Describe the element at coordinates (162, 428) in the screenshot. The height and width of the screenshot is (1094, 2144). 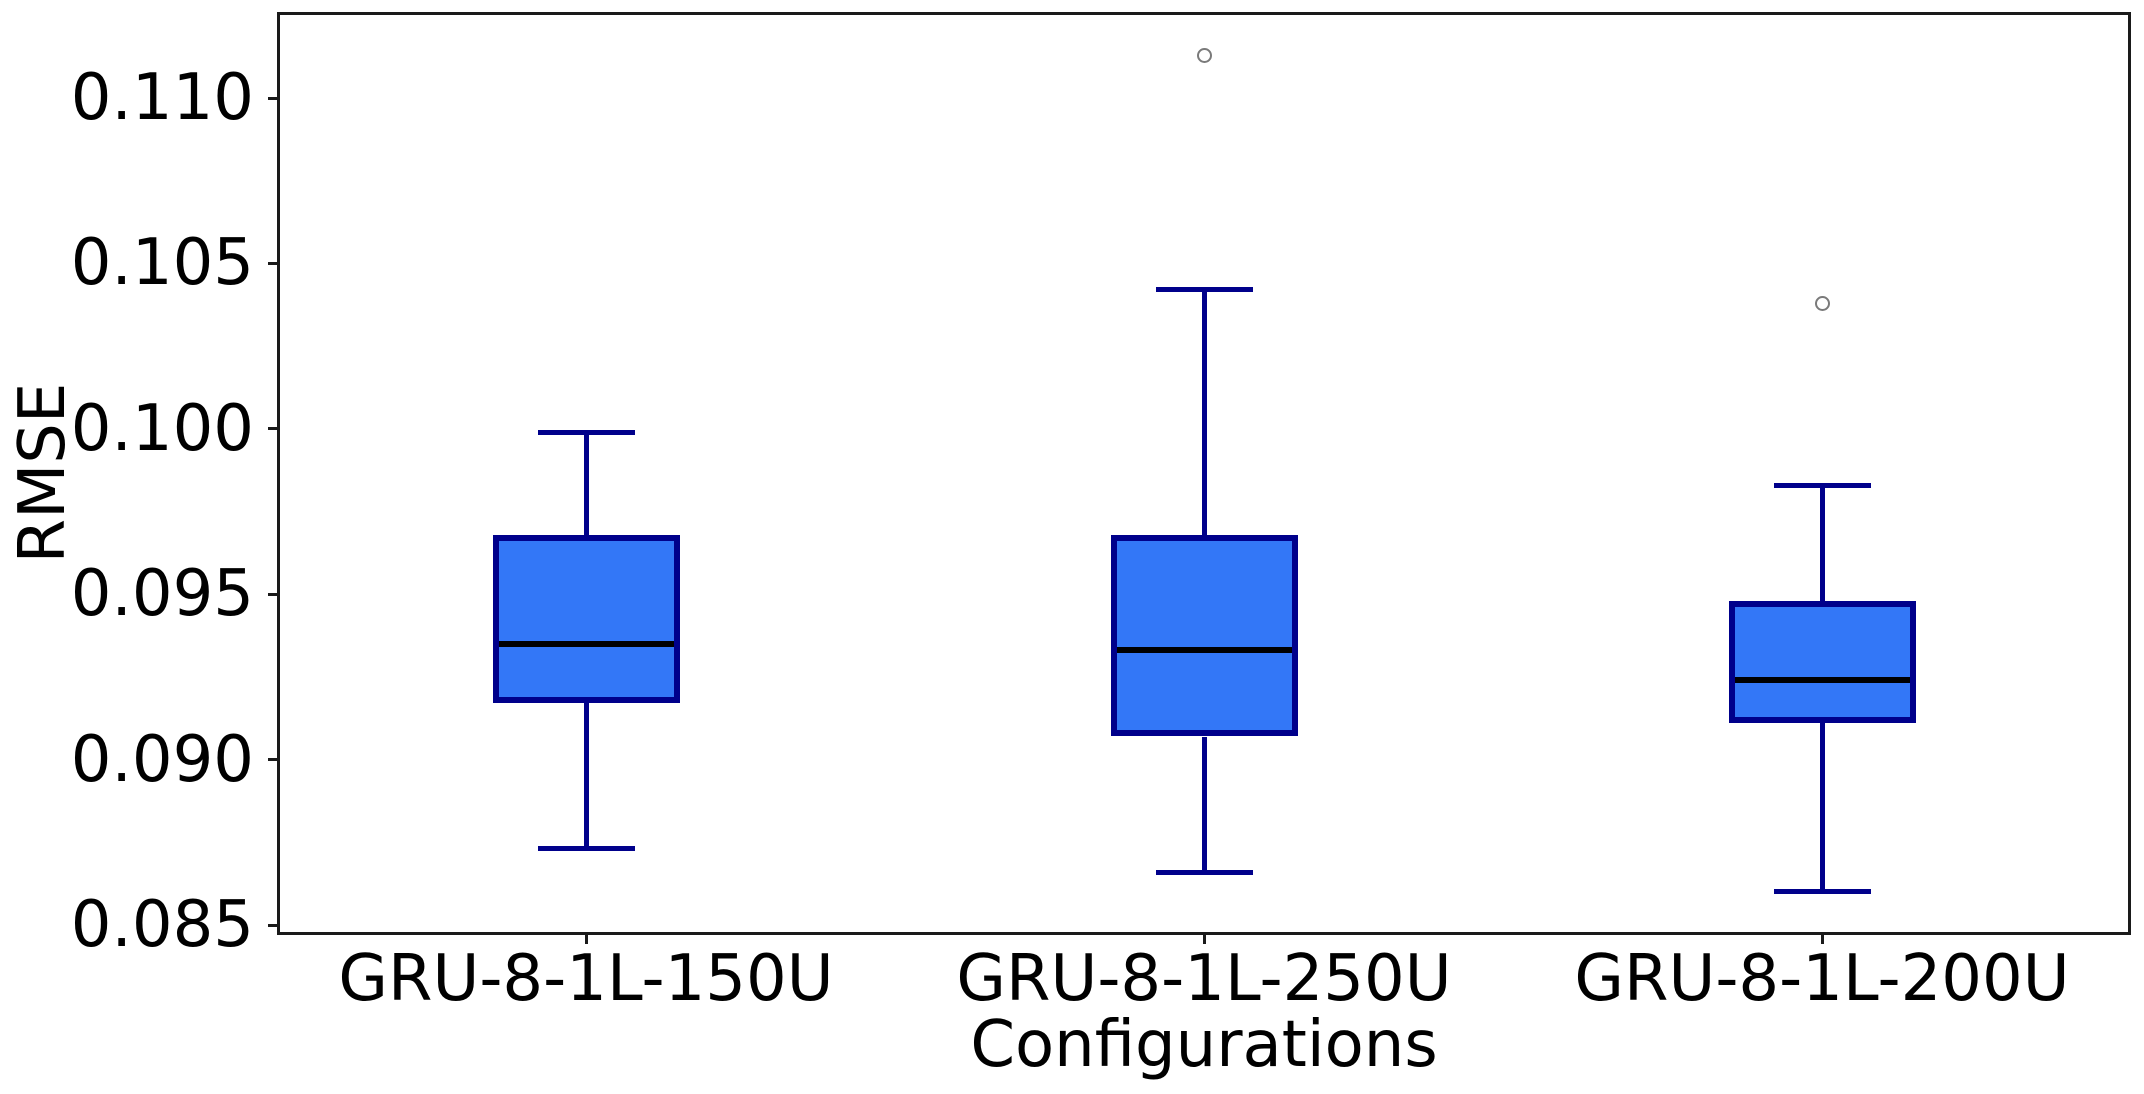
I see `y-tick-label: 0.100` at that location.